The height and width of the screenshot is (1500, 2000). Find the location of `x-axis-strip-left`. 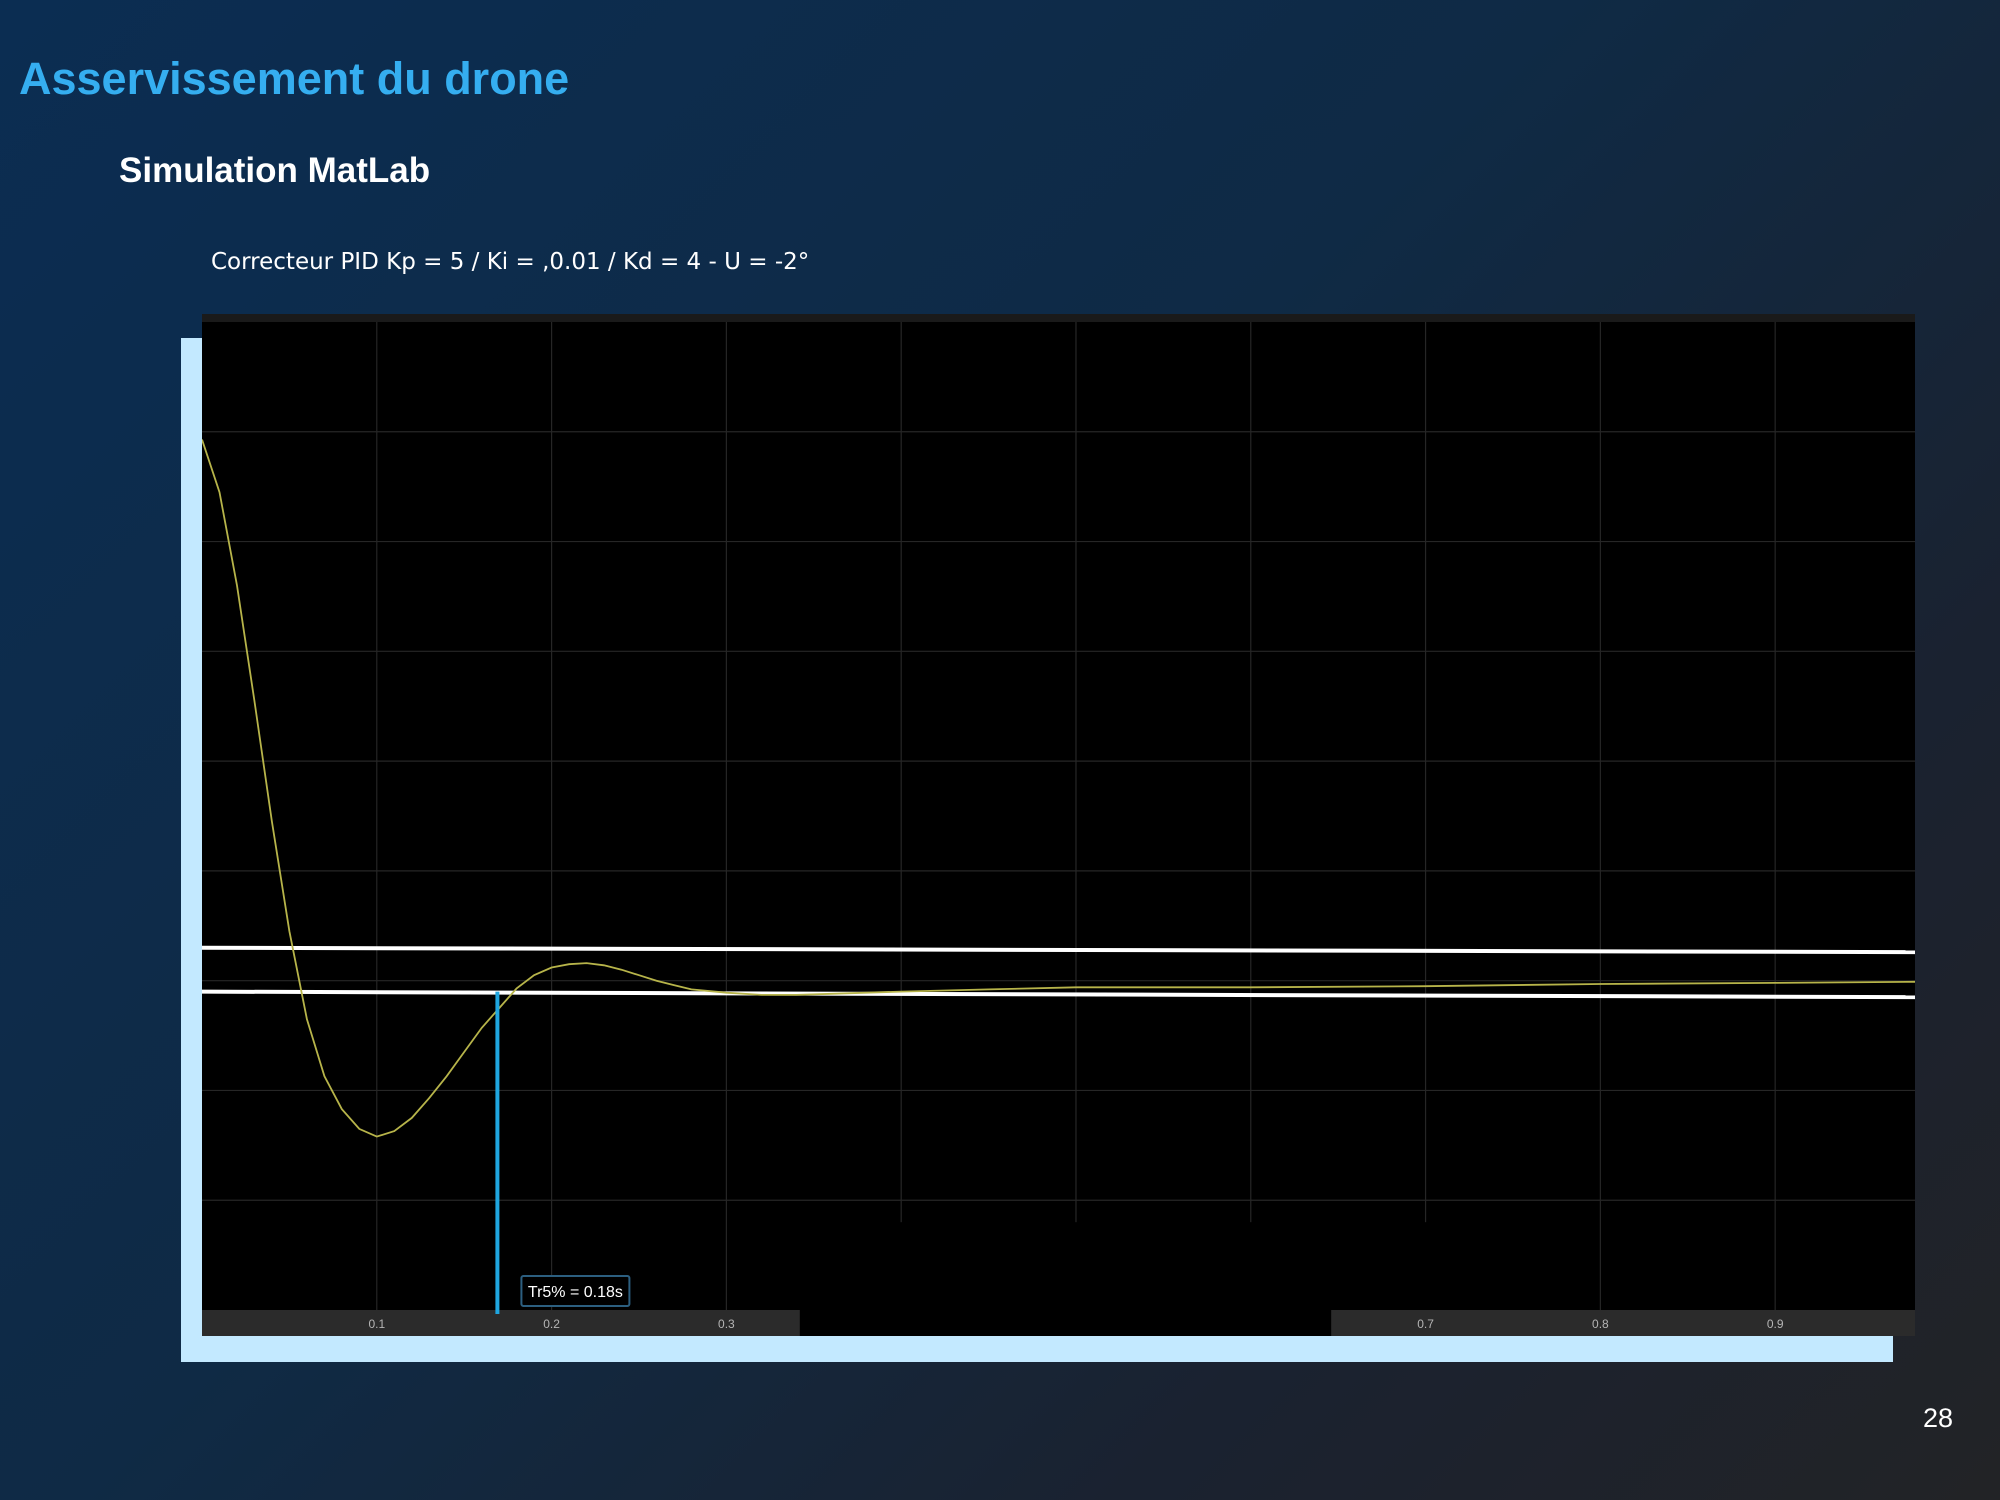

x-axis-strip-left is located at coordinates (501, 1323).